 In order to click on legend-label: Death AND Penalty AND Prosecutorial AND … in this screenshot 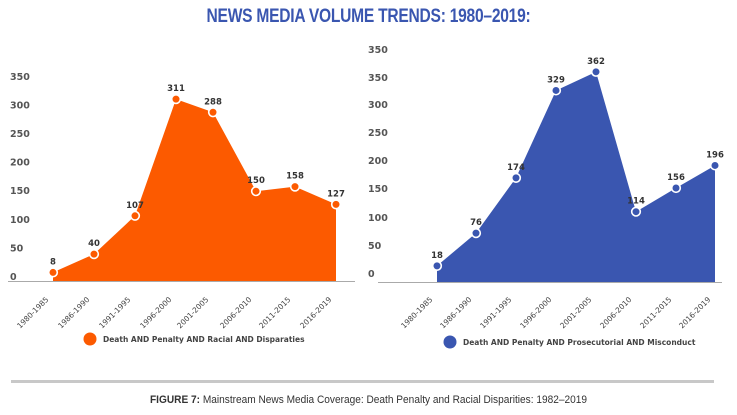, I will do `click(579, 342)`.